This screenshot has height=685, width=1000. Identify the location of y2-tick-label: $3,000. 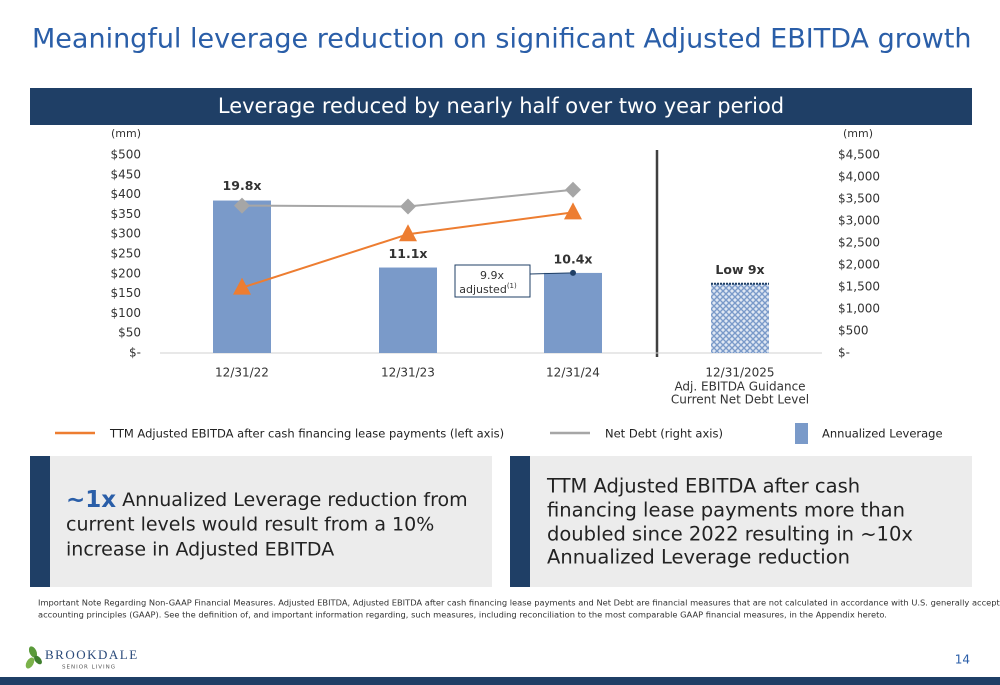
(859, 221).